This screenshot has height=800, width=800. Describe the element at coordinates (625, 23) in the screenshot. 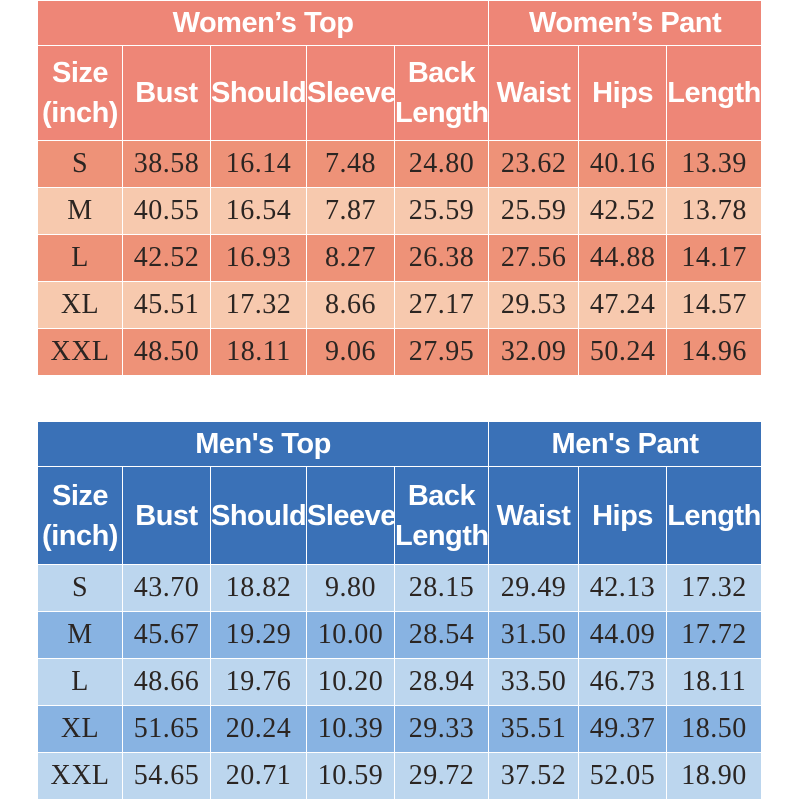

I see `women-pant-title: Women’s Pant` at that location.